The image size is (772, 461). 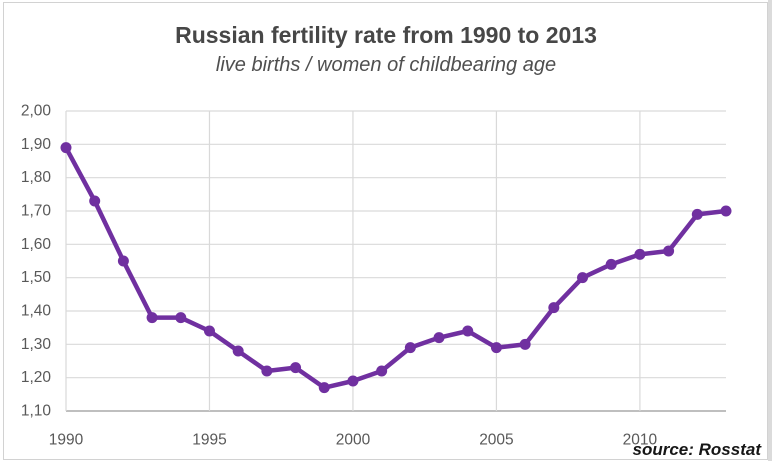 I want to click on chart-subtitle: live births / women of childbearing age, so click(x=386, y=65).